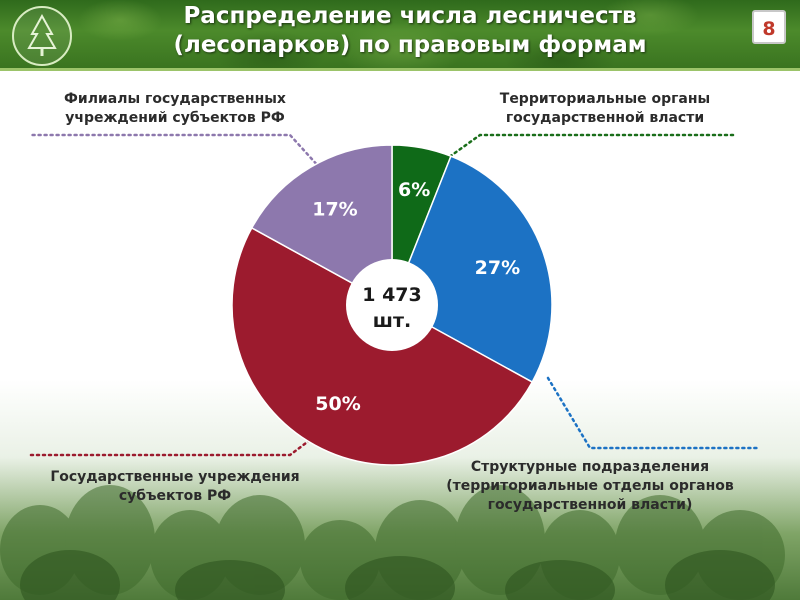 The height and width of the screenshot is (600, 800). I want to click on center-total-value: 1 473, so click(392, 295).